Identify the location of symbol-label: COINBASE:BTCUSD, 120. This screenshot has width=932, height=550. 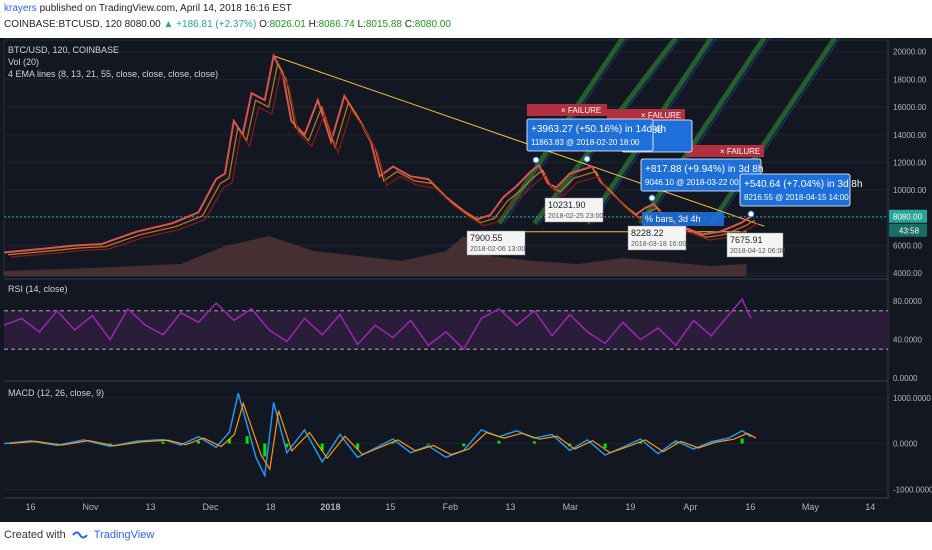
(63, 24).